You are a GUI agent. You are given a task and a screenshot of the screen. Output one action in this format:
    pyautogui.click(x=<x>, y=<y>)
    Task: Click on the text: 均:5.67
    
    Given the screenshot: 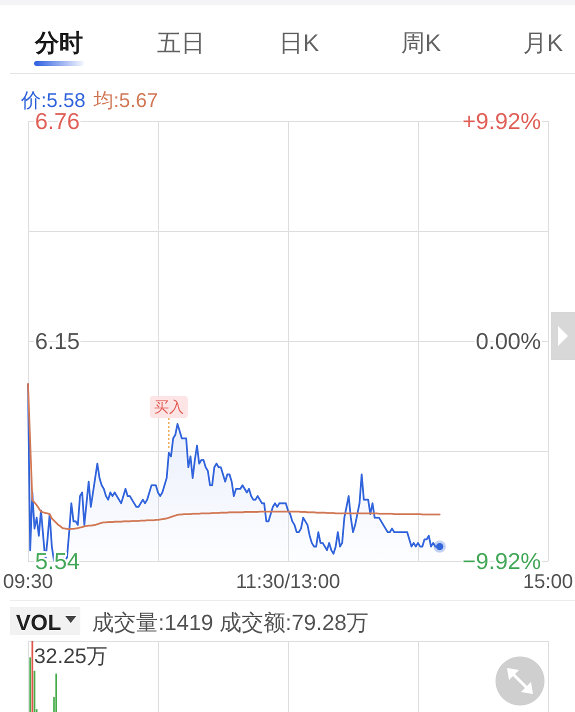 What is the action you would take?
    pyautogui.click(x=125, y=101)
    